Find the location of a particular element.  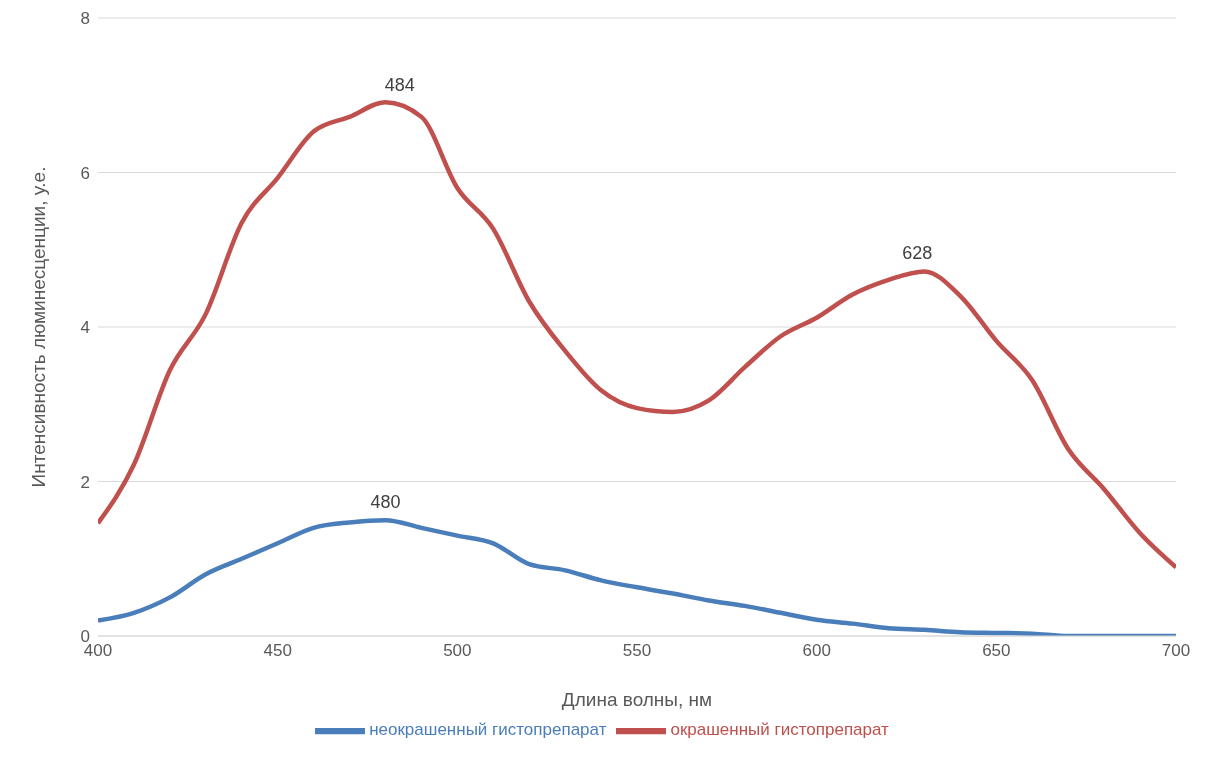

x-tick-label: 500 is located at coordinates (457, 651).